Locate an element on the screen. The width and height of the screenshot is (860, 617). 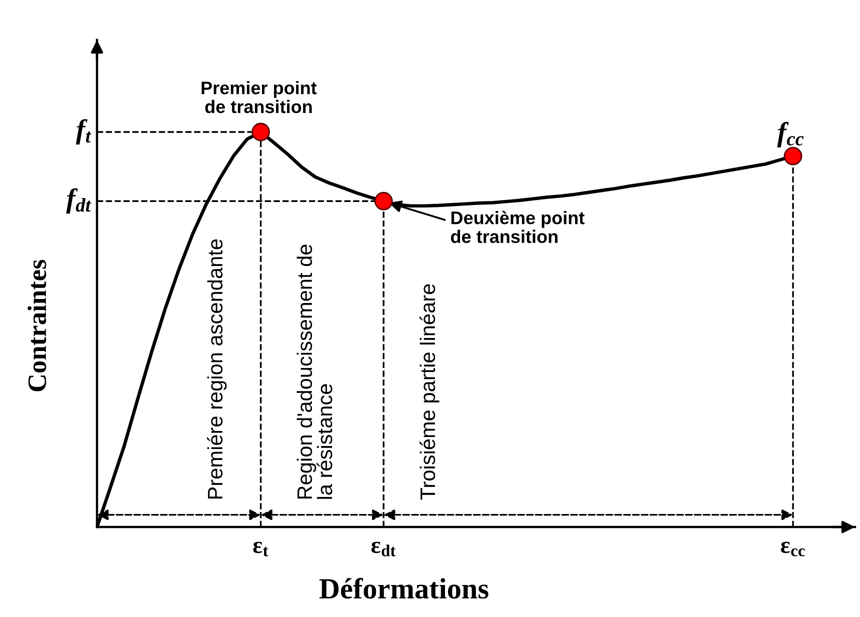
annotation: Region d'adoucissement de la résistance is located at coordinates (314, 371).